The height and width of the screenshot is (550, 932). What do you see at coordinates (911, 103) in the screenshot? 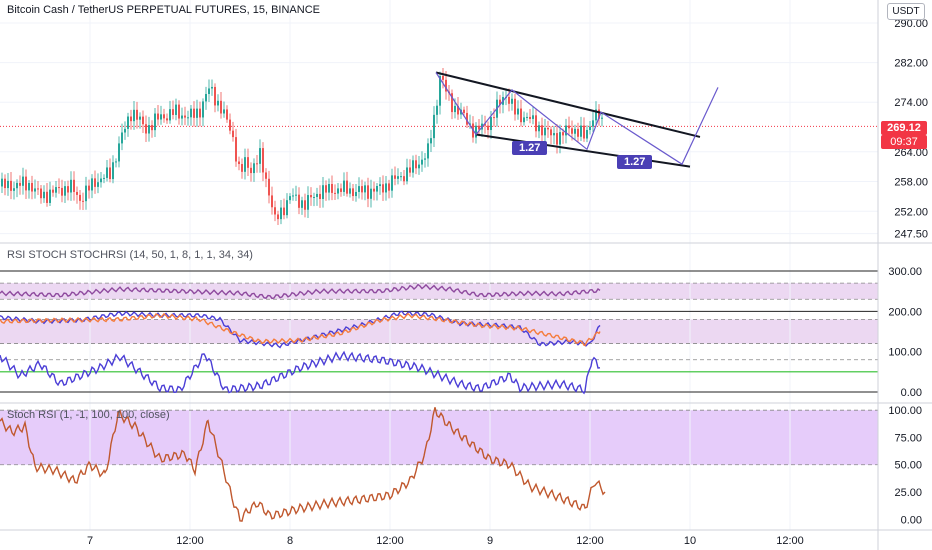
I see `price-tick-label: 274.00` at bounding box center [911, 103].